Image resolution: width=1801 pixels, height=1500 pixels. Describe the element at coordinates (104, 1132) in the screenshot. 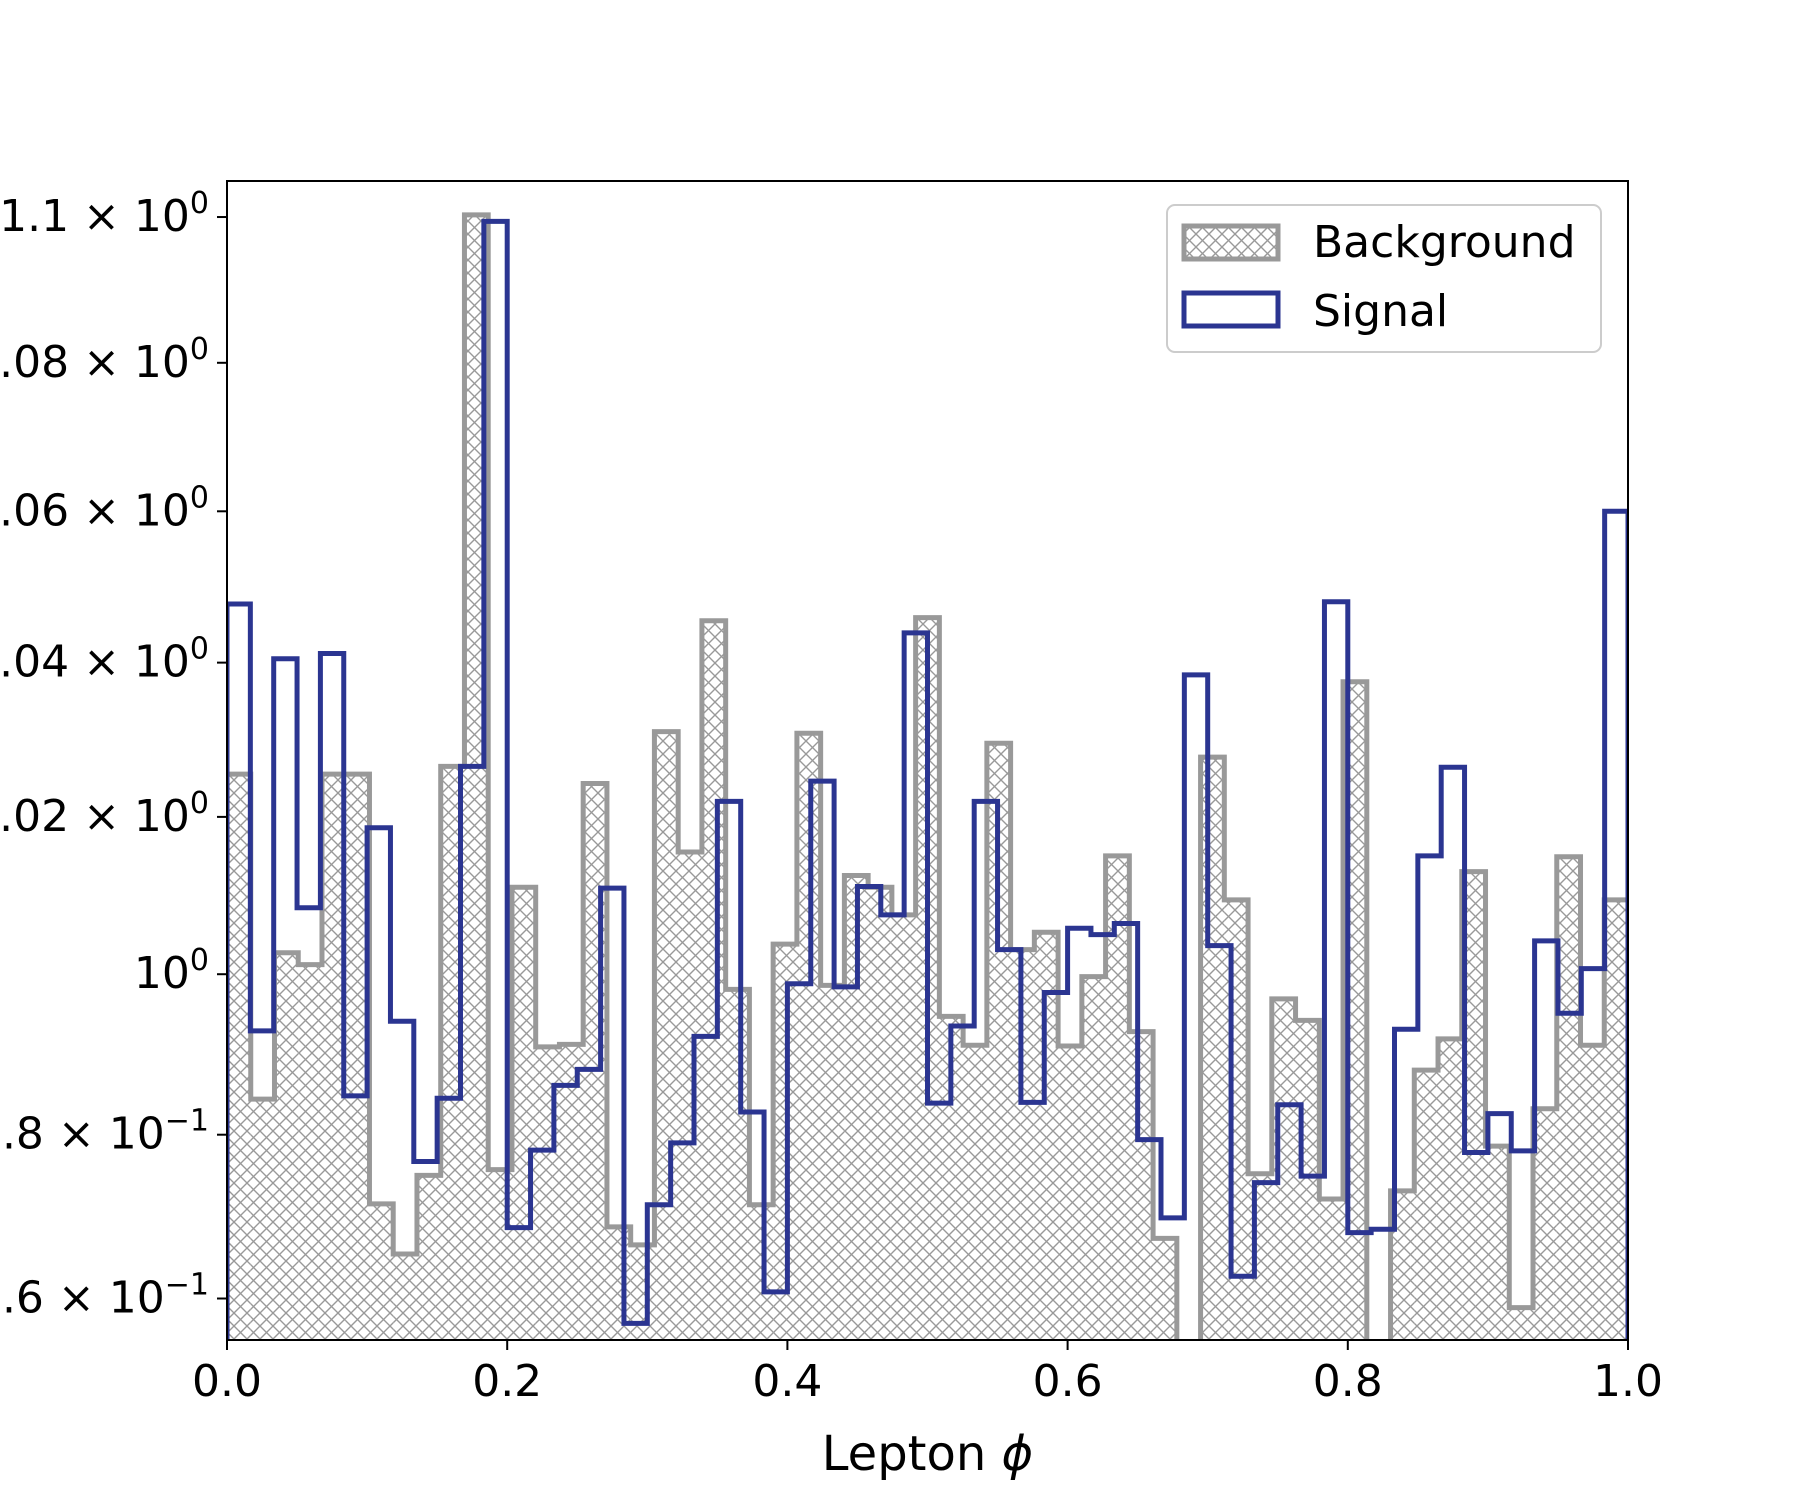

I see `y-tick-label: 9.8 × 10⁻¹` at that location.